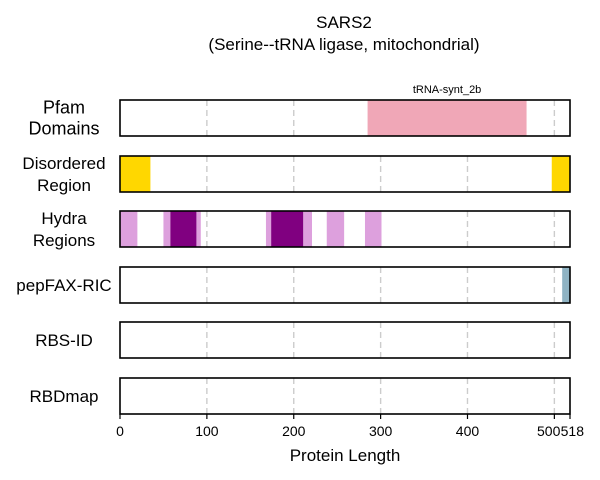  I want to click on track-disordered: Disordered Region, so click(296, 174).